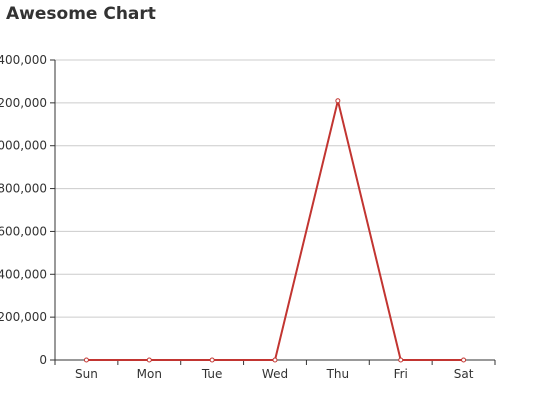  Describe the element at coordinates (86, 360) in the screenshot. I see `data-point-sun` at that location.